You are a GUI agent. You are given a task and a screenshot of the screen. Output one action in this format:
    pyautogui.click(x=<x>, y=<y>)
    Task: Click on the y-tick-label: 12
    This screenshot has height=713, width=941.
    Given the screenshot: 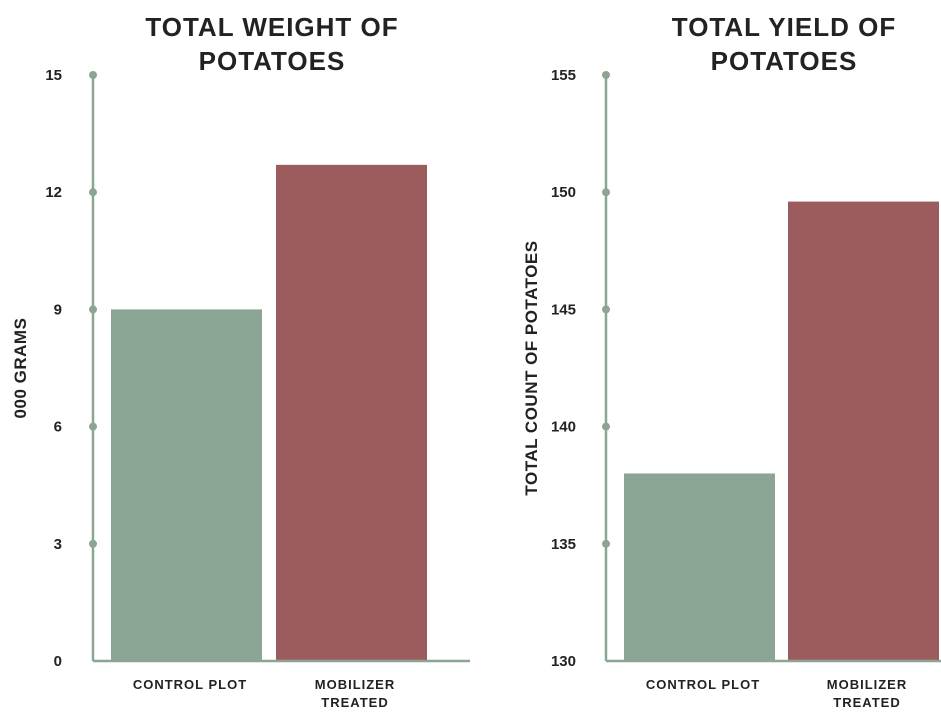 What is the action you would take?
    pyautogui.click(x=53, y=192)
    